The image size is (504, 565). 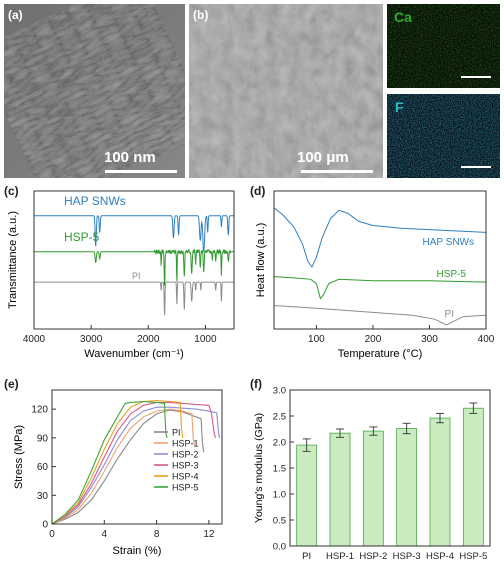 I want to click on stress-x-axis-label: Strain (%), so click(x=137, y=551).